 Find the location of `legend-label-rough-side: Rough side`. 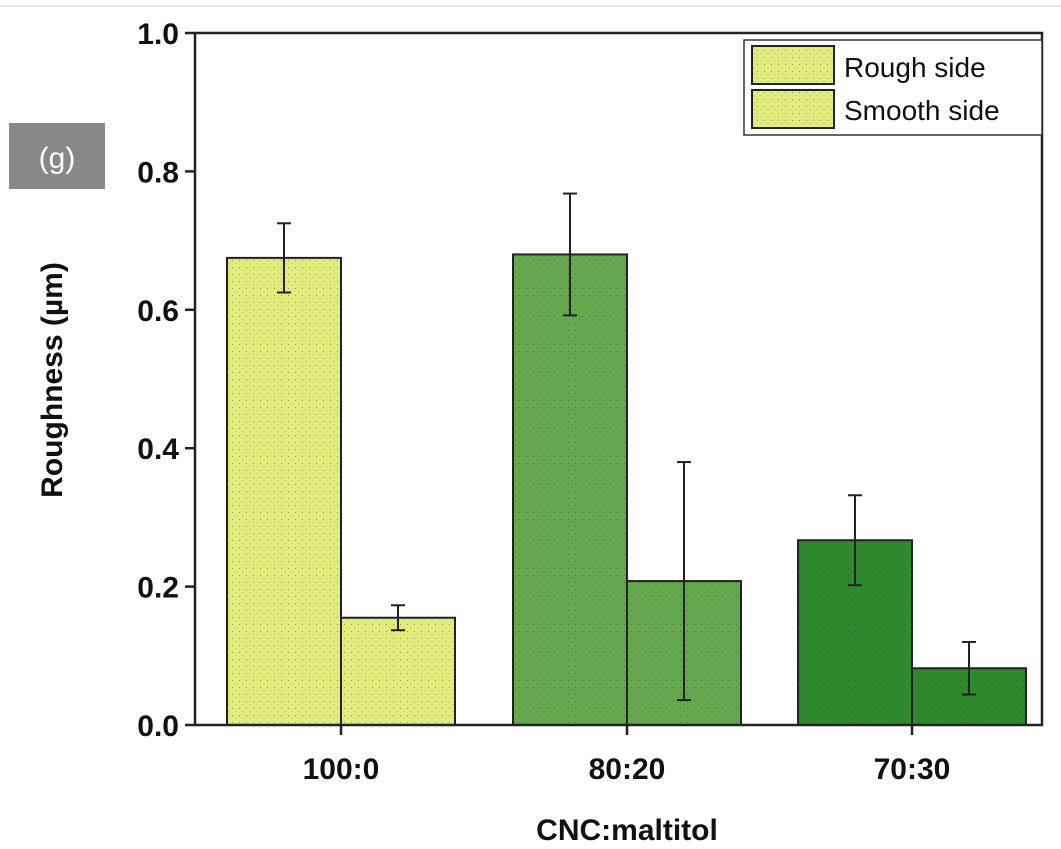

legend-label-rough-side: Rough side is located at coordinates (915, 67).